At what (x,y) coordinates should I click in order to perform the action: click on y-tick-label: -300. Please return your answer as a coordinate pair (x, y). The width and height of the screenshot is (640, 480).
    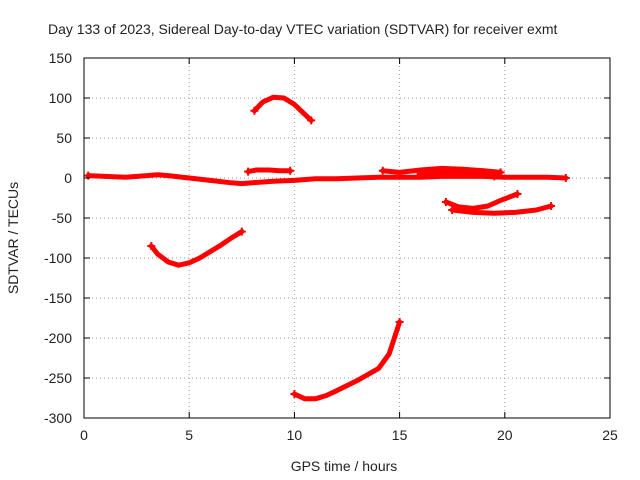
    Looking at the image, I should click on (58, 418).